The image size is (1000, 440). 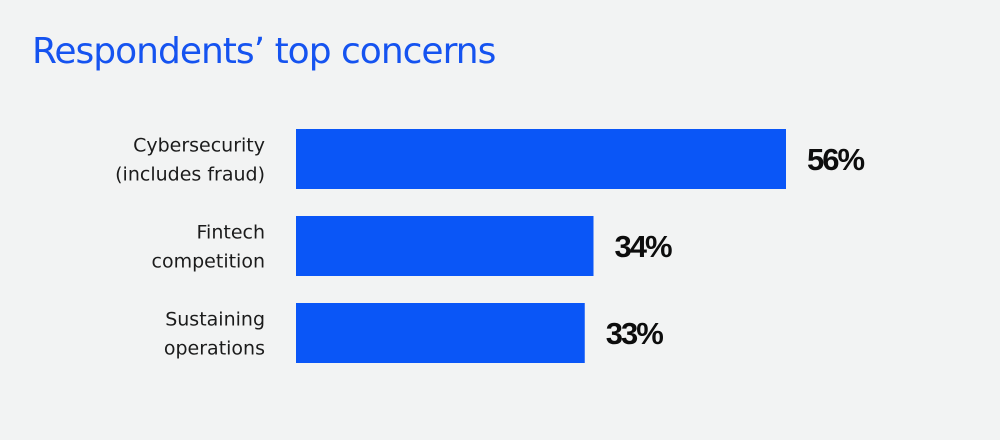 What do you see at coordinates (190, 160) in the screenshot?
I see `category-label-1: Cybersecurity (includes fraud)` at bounding box center [190, 160].